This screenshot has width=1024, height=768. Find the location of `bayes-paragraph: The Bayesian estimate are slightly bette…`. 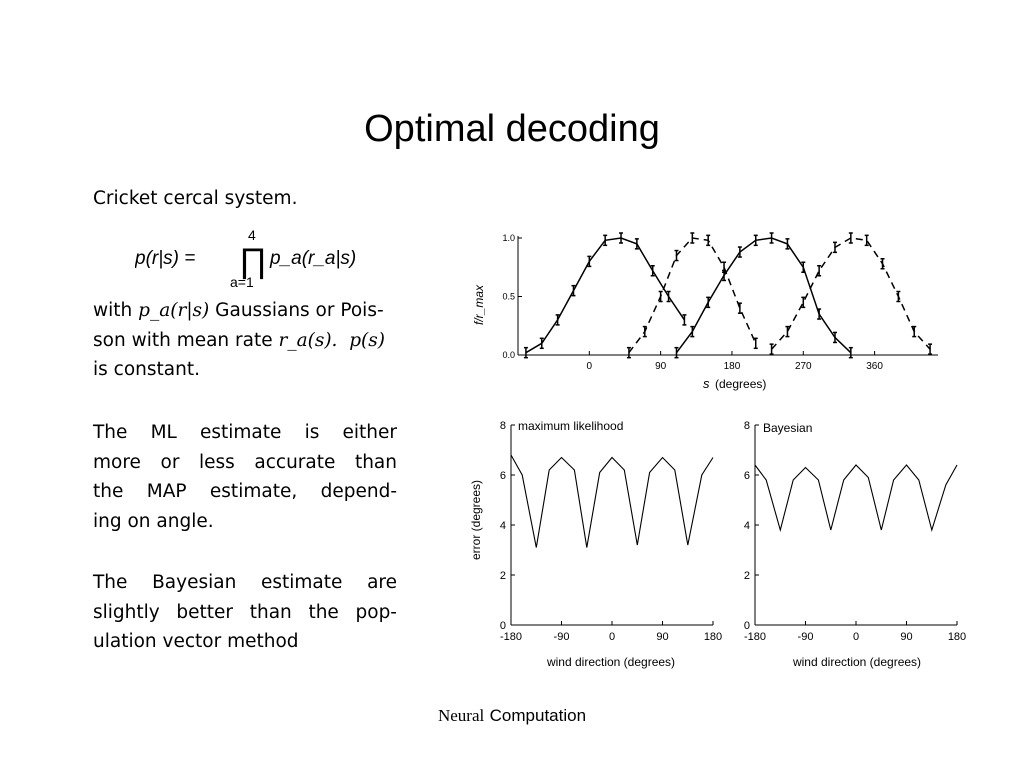

bayes-paragraph: The Bayesian estimate are slightly bette… is located at coordinates (245, 612).